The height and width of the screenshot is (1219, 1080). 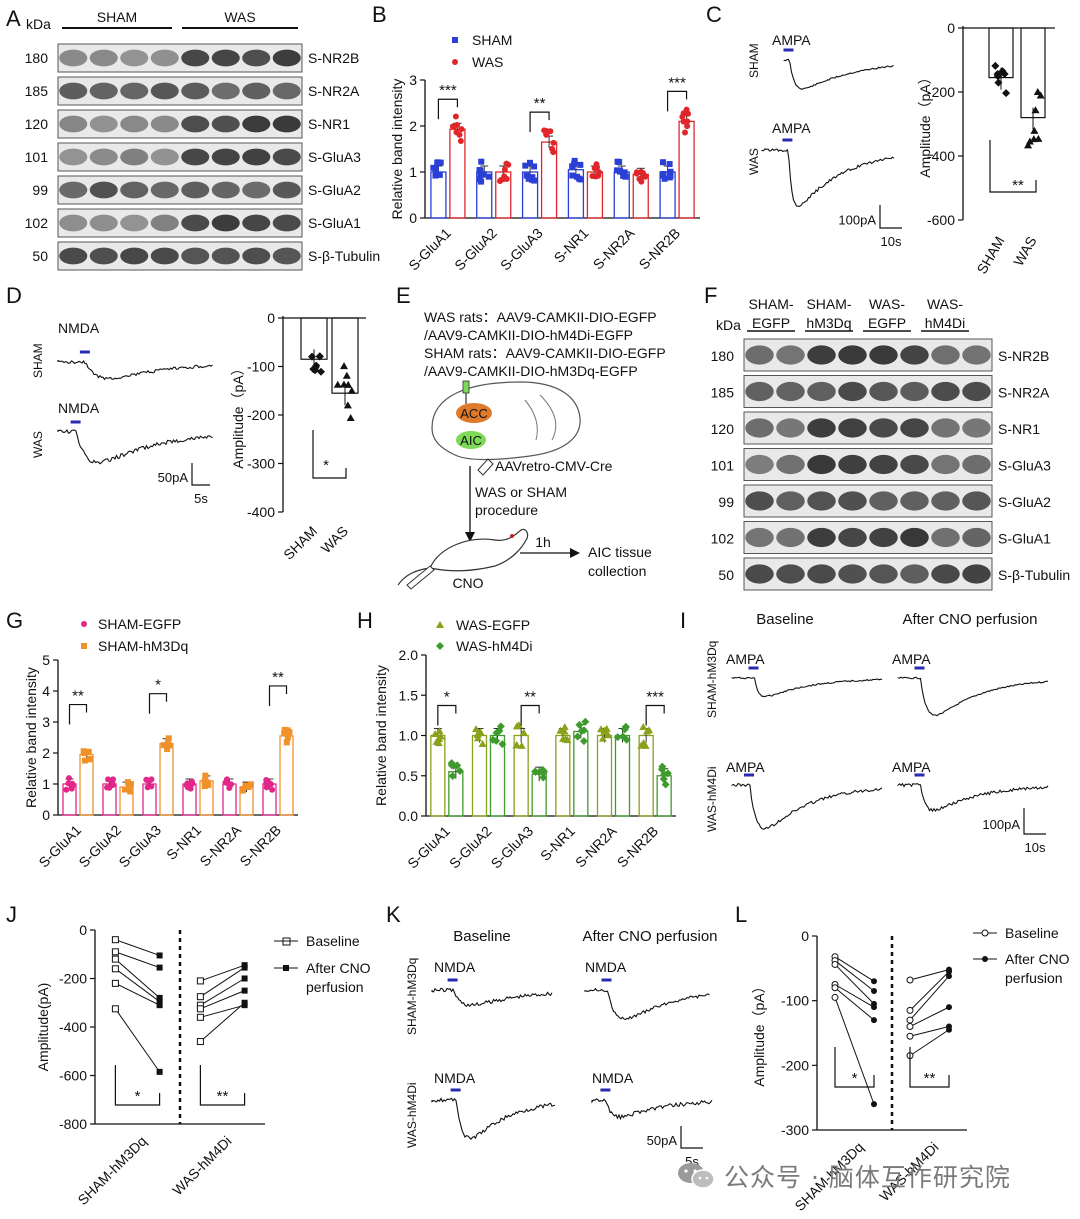 I want to click on protein-label: S-NR2B, so click(x=1023, y=356).